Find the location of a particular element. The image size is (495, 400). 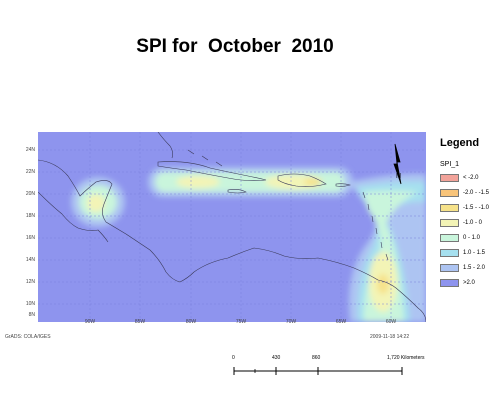

lon-label-80w: 80W is located at coordinates (191, 322).